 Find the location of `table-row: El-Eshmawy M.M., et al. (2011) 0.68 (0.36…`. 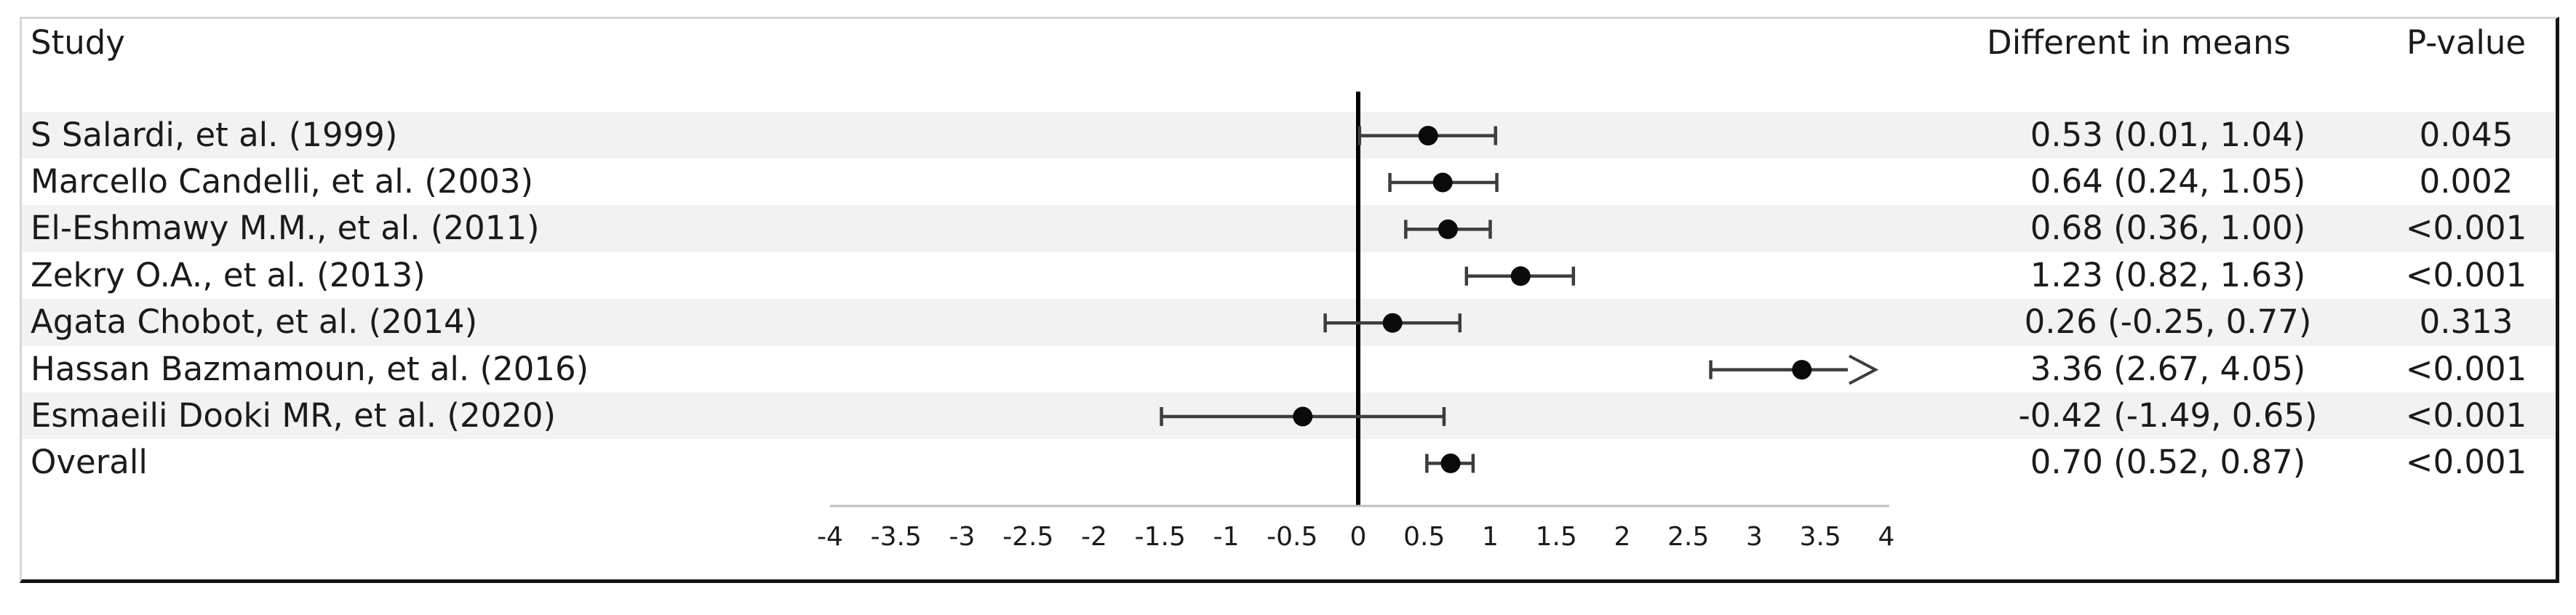

table-row: El-Eshmawy M.M., et al. (2011) 0.68 (0.36… is located at coordinates (1289, 228).